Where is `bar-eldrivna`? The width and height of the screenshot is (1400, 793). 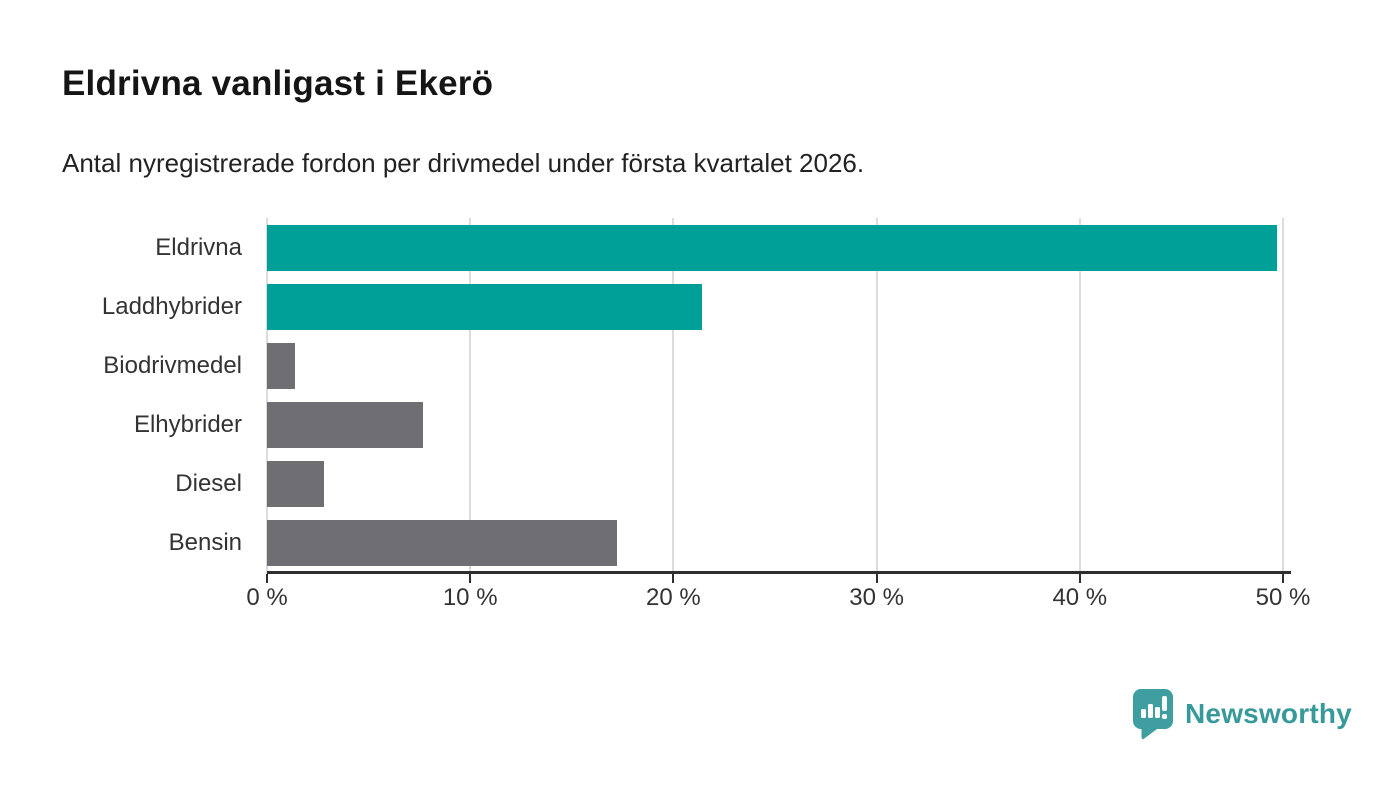
bar-eldrivna is located at coordinates (772, 247).